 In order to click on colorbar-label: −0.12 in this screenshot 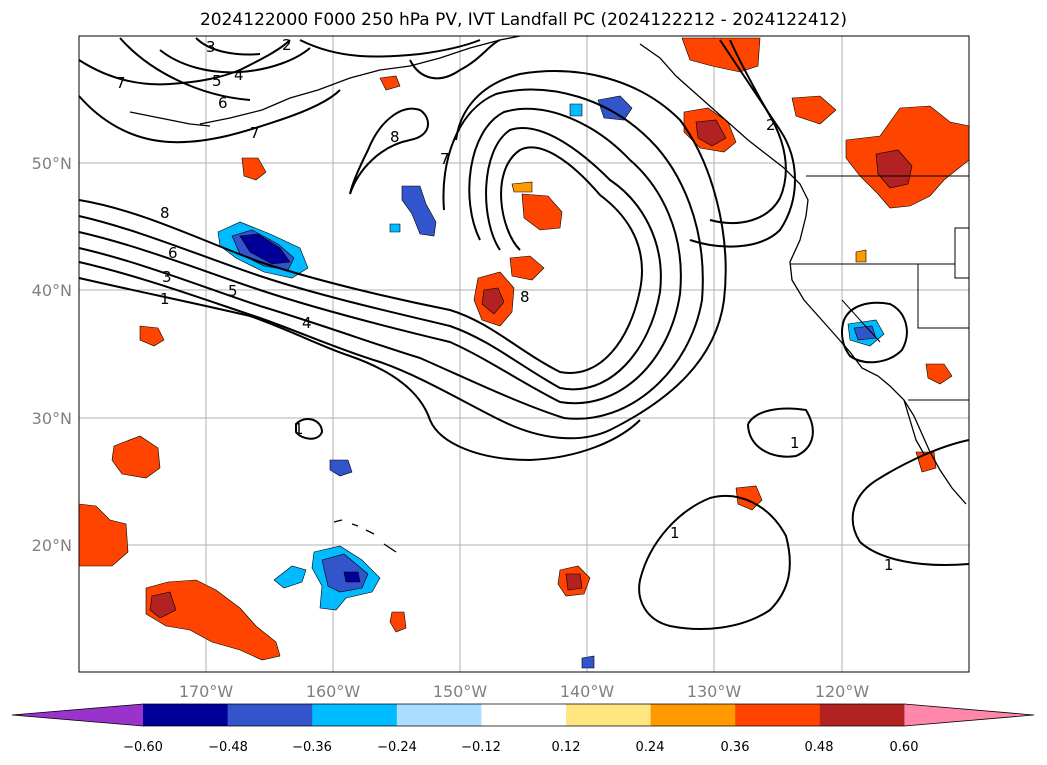, I will do `click(481, 747)`.